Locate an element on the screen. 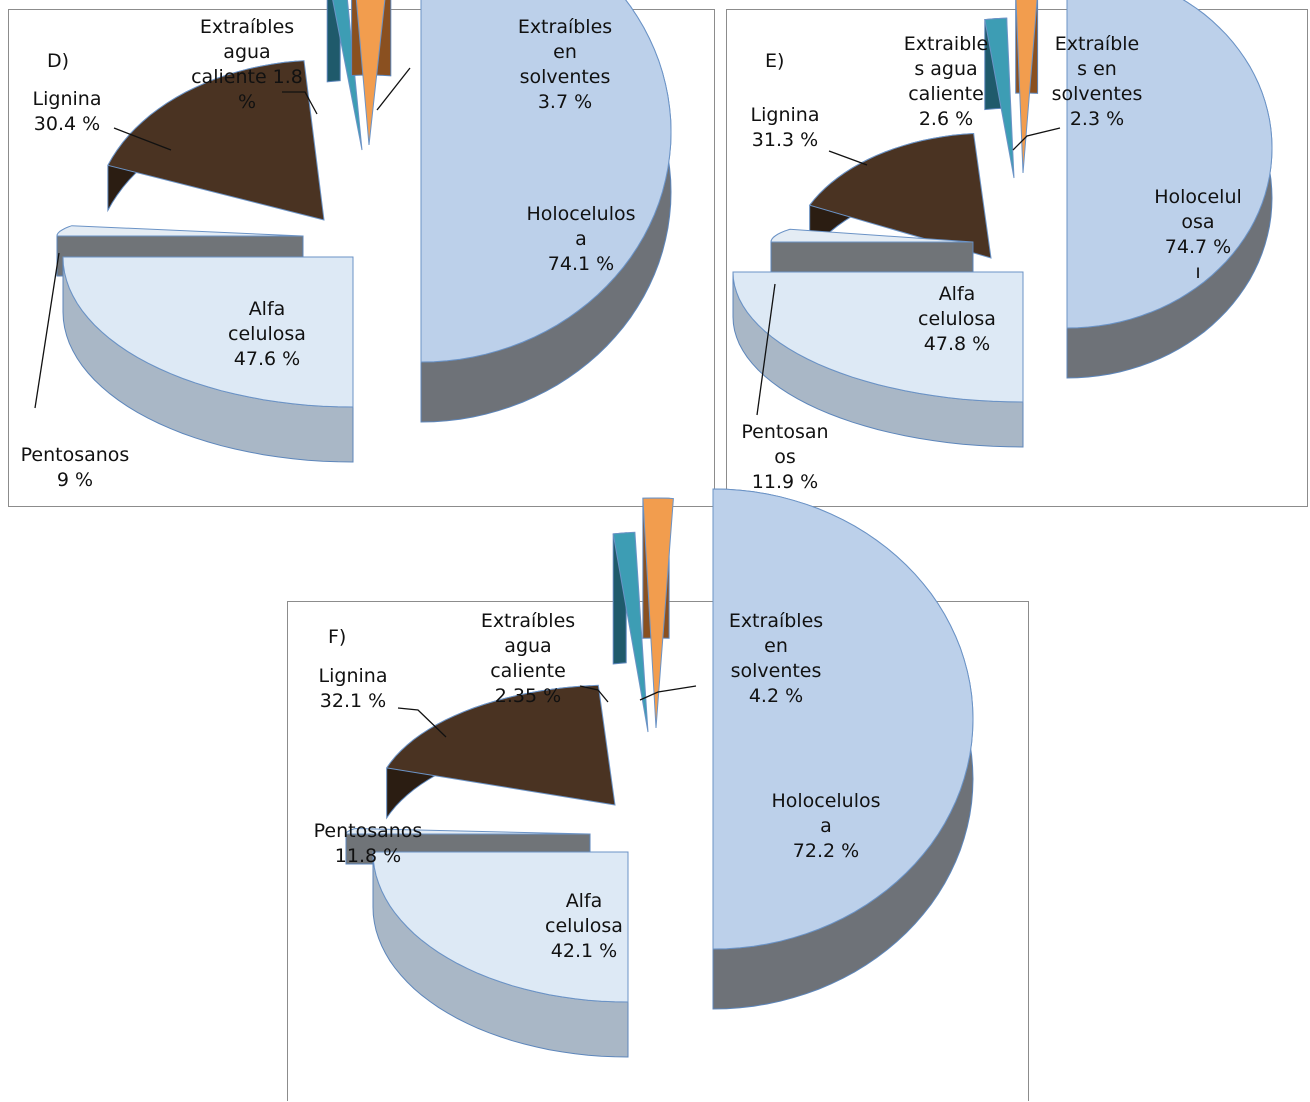  data-label-solventes: Extraíbles en solventes 4.2 % is located at coordinates (776, 658).